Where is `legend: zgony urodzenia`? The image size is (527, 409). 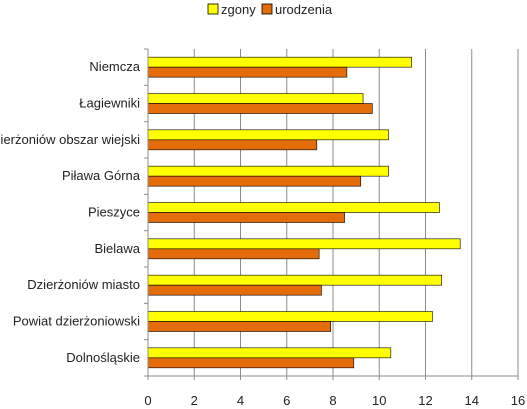 legend: zgony urodzenia is located at coordinates (270, 9).